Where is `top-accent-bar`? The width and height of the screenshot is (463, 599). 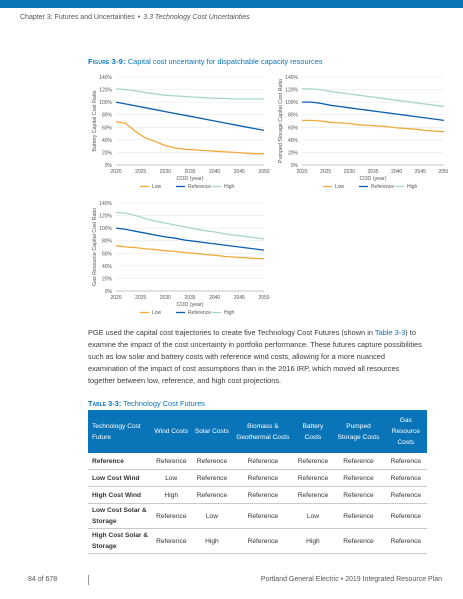
top-accent-bar is located at coordinates (231, 4).